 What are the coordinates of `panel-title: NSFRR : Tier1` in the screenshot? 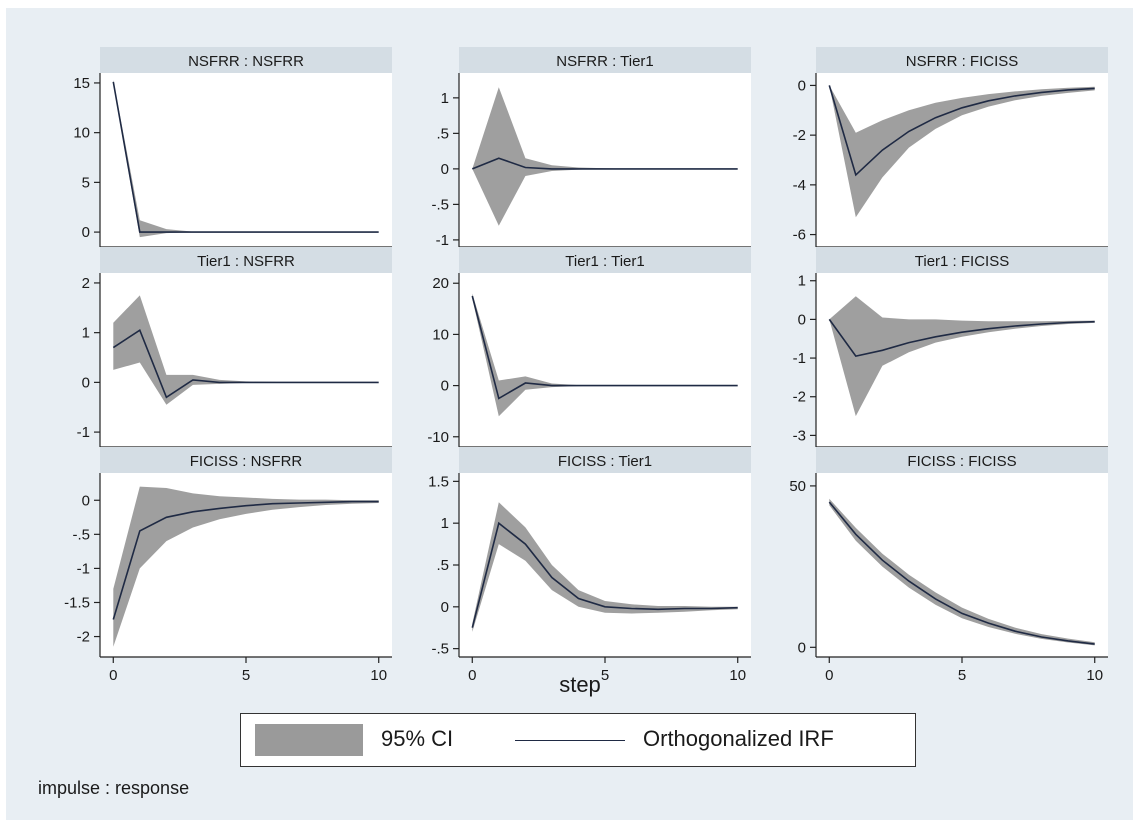 It's located at (605, 61).